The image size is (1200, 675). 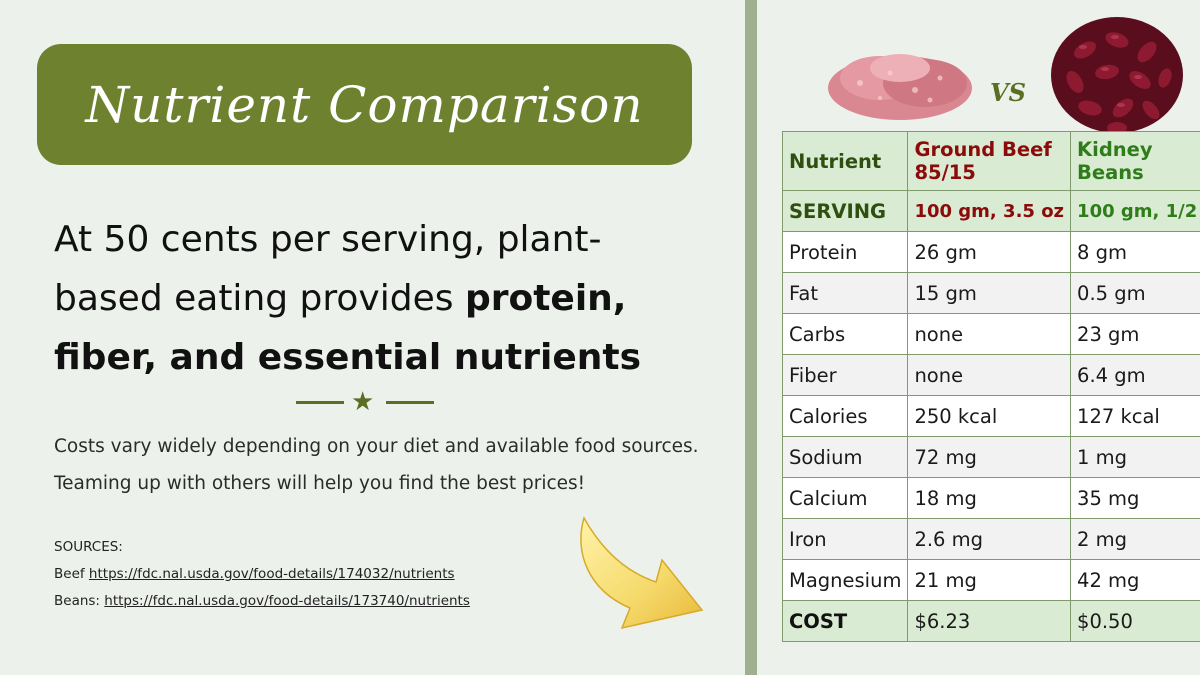 I want to click on table-row: Fiber none 6.4 gm, so click(x=990, y=375).